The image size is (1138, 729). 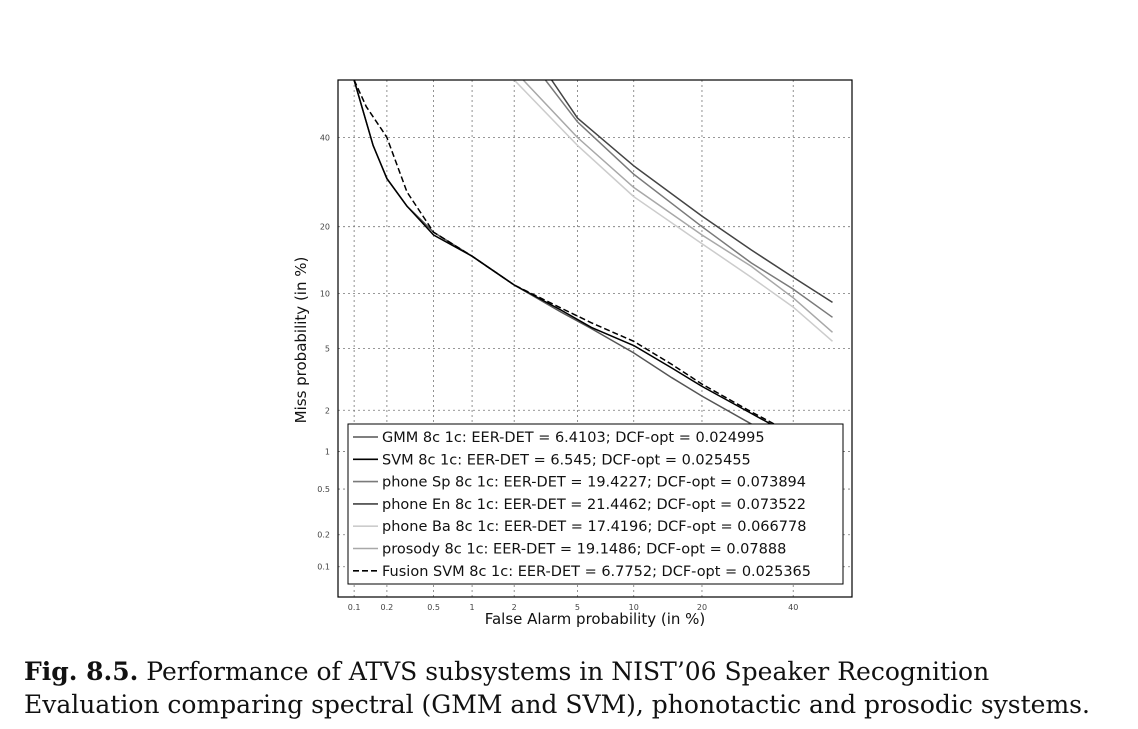 What do you see at coordinates (81, 671) in the screenshot?
I see `caption-label: Fig. 8.5.` at bounding box center [81, 671].